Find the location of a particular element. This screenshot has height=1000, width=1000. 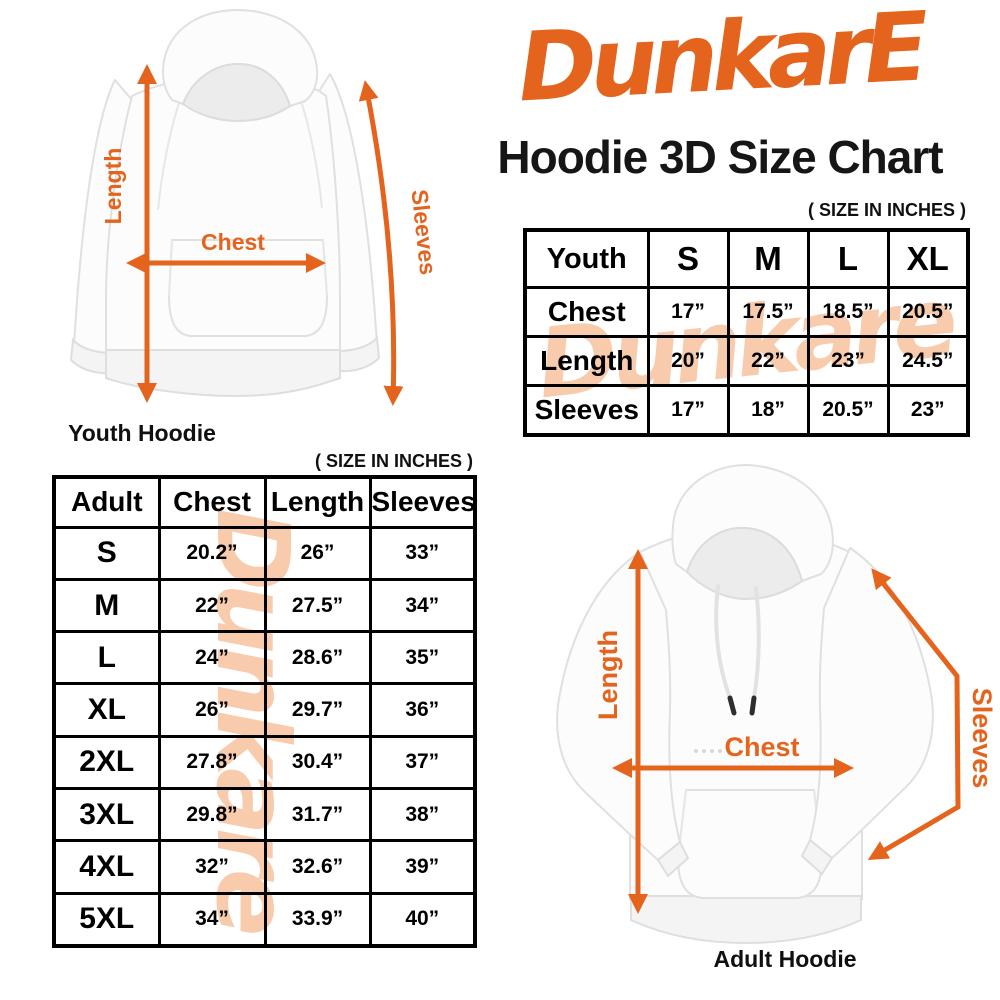

table-cell: 38” is located at coordinates (422, 814).